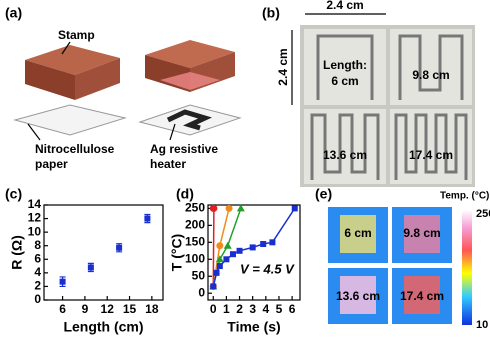 The width and height of the screenshot is (490, 340). What do you see at coordinates (152, 309) in the screenshot?
I see `x-tick-label: 18` at bounding box center [152, 309].